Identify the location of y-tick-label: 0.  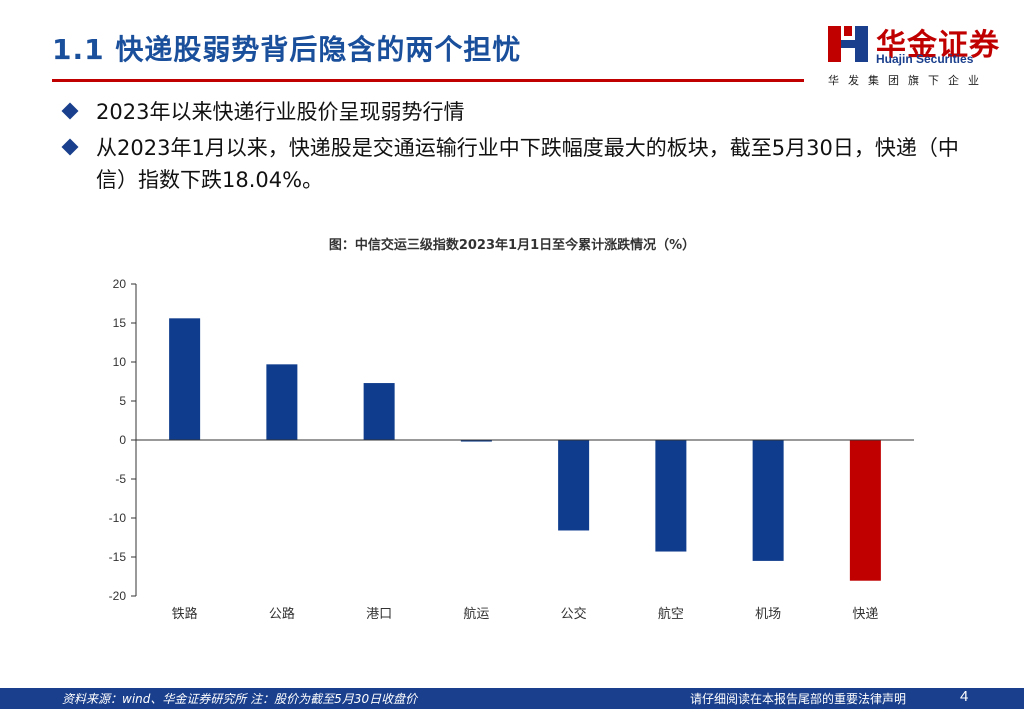
(122, 440).